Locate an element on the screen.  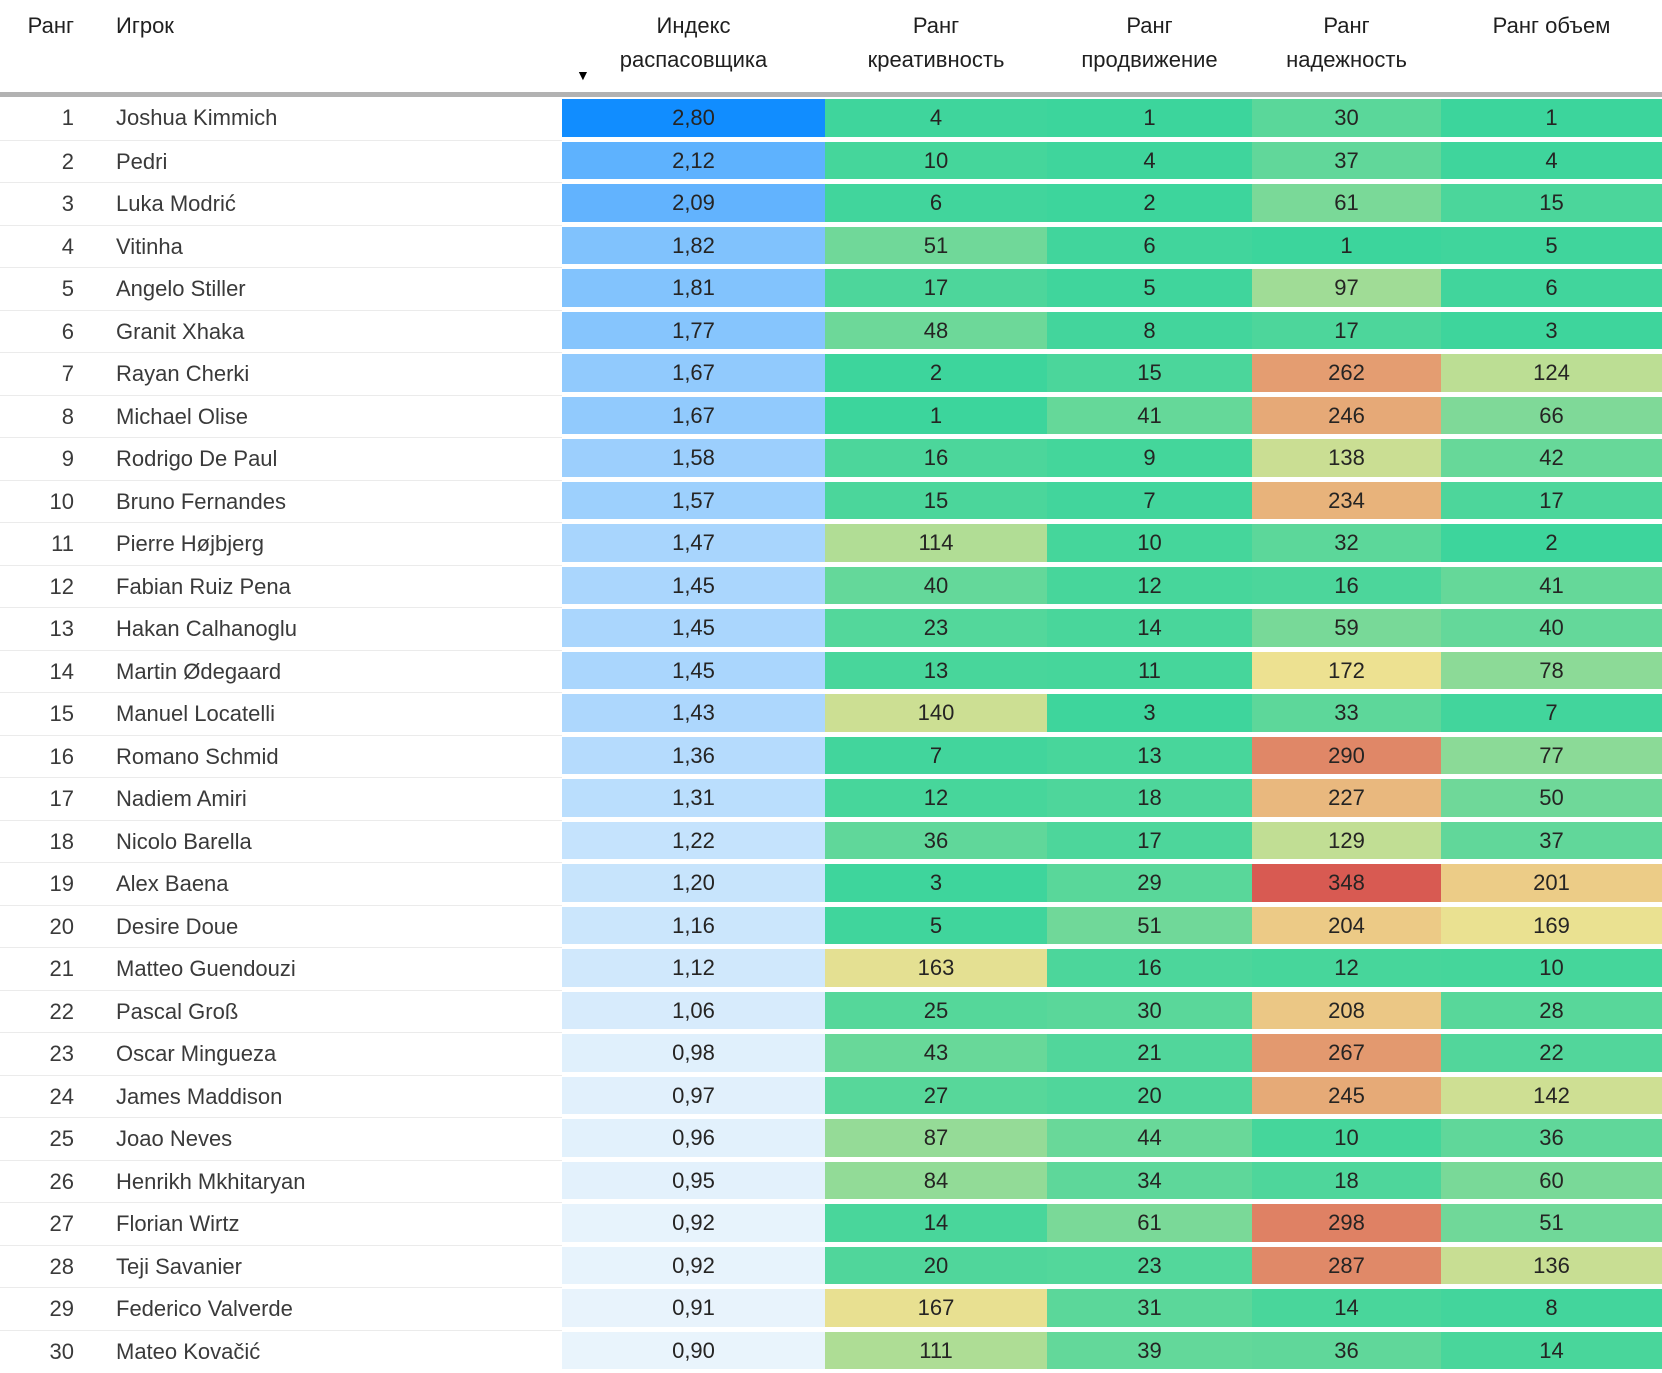
progression-rank-cell: 15 is located at coordinates (1149, 373).